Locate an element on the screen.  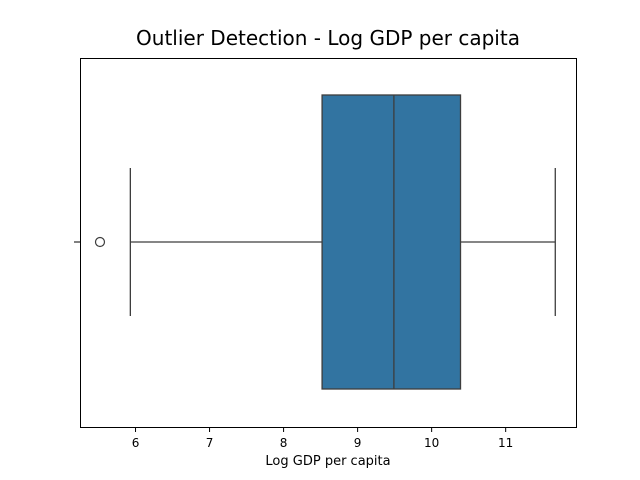
x-axis-ticks: 6 7 8 9 10 11 is located at coordinates (322, 438).